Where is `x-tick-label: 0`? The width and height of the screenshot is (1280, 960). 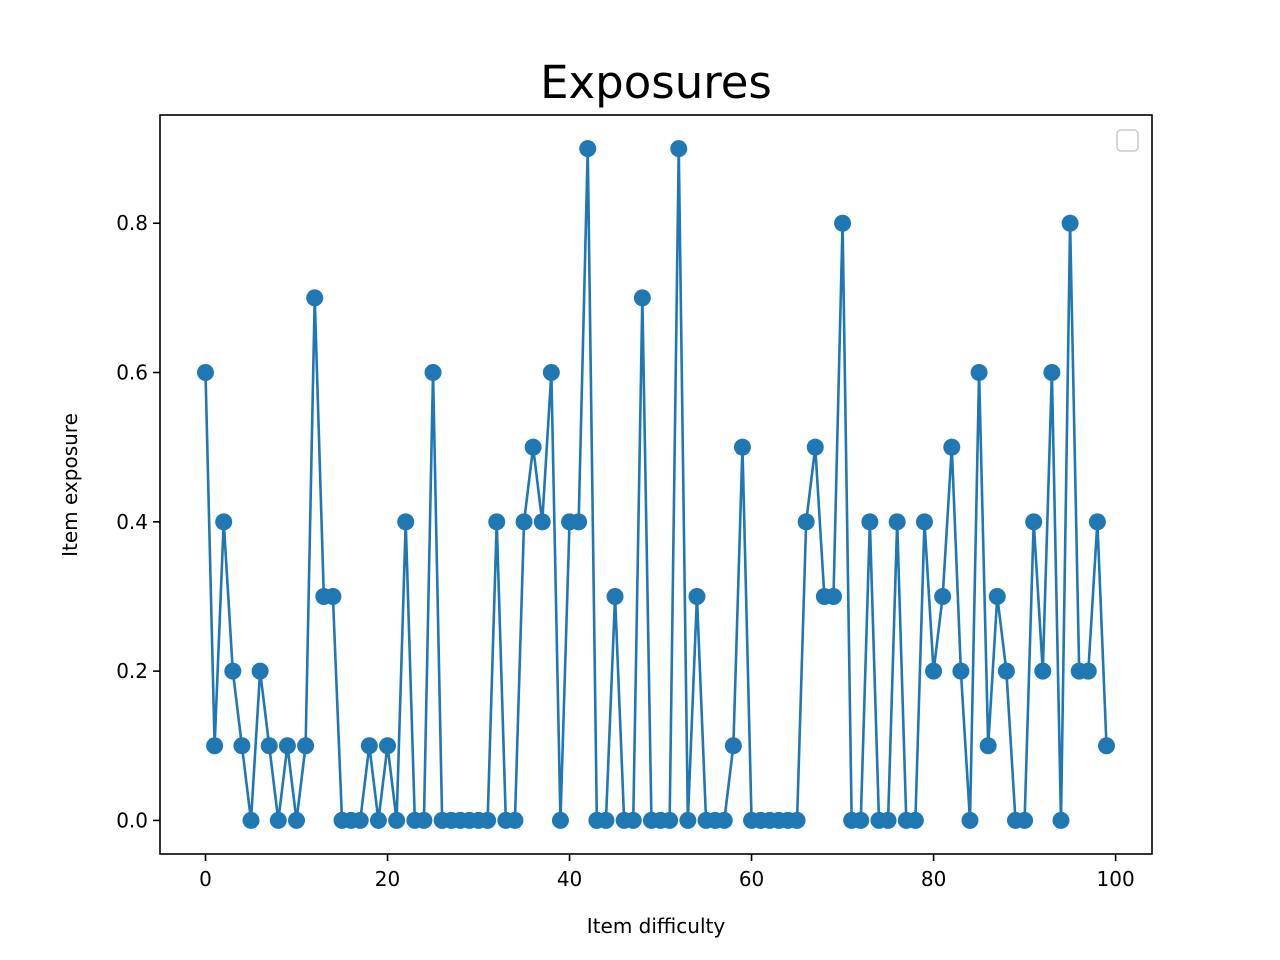 x-tick-label: 0 is located at coordinates (205, 879).